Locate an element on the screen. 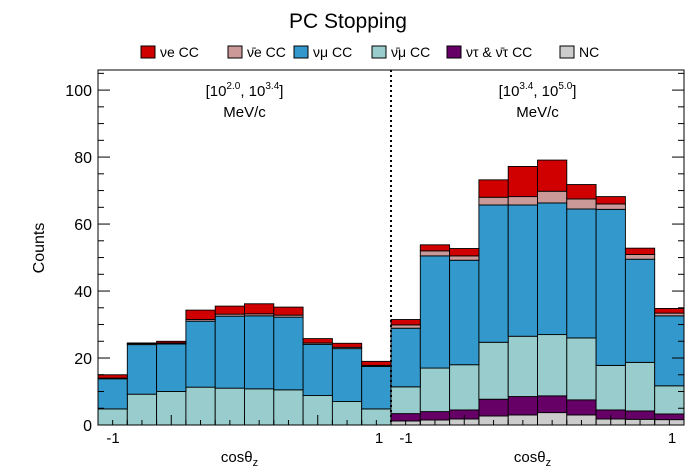  legend-item-nc: NC is located at coordinates (579, 52).